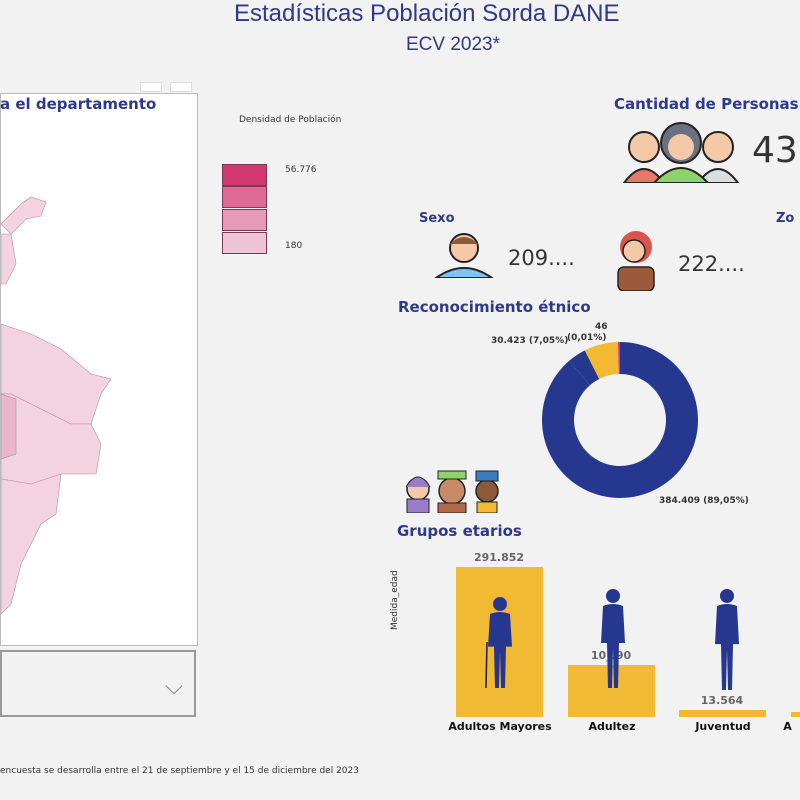 The image size is (800, 800). What do you see at coordinates (494, 307) in the screenshot?
I see `etnico-title: Reconocimiento étnico` at bounding box center [494, 307].